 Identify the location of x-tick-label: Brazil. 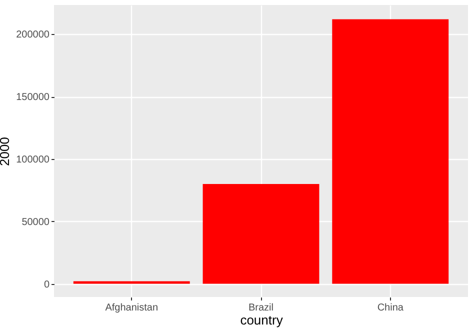
(261, 308).